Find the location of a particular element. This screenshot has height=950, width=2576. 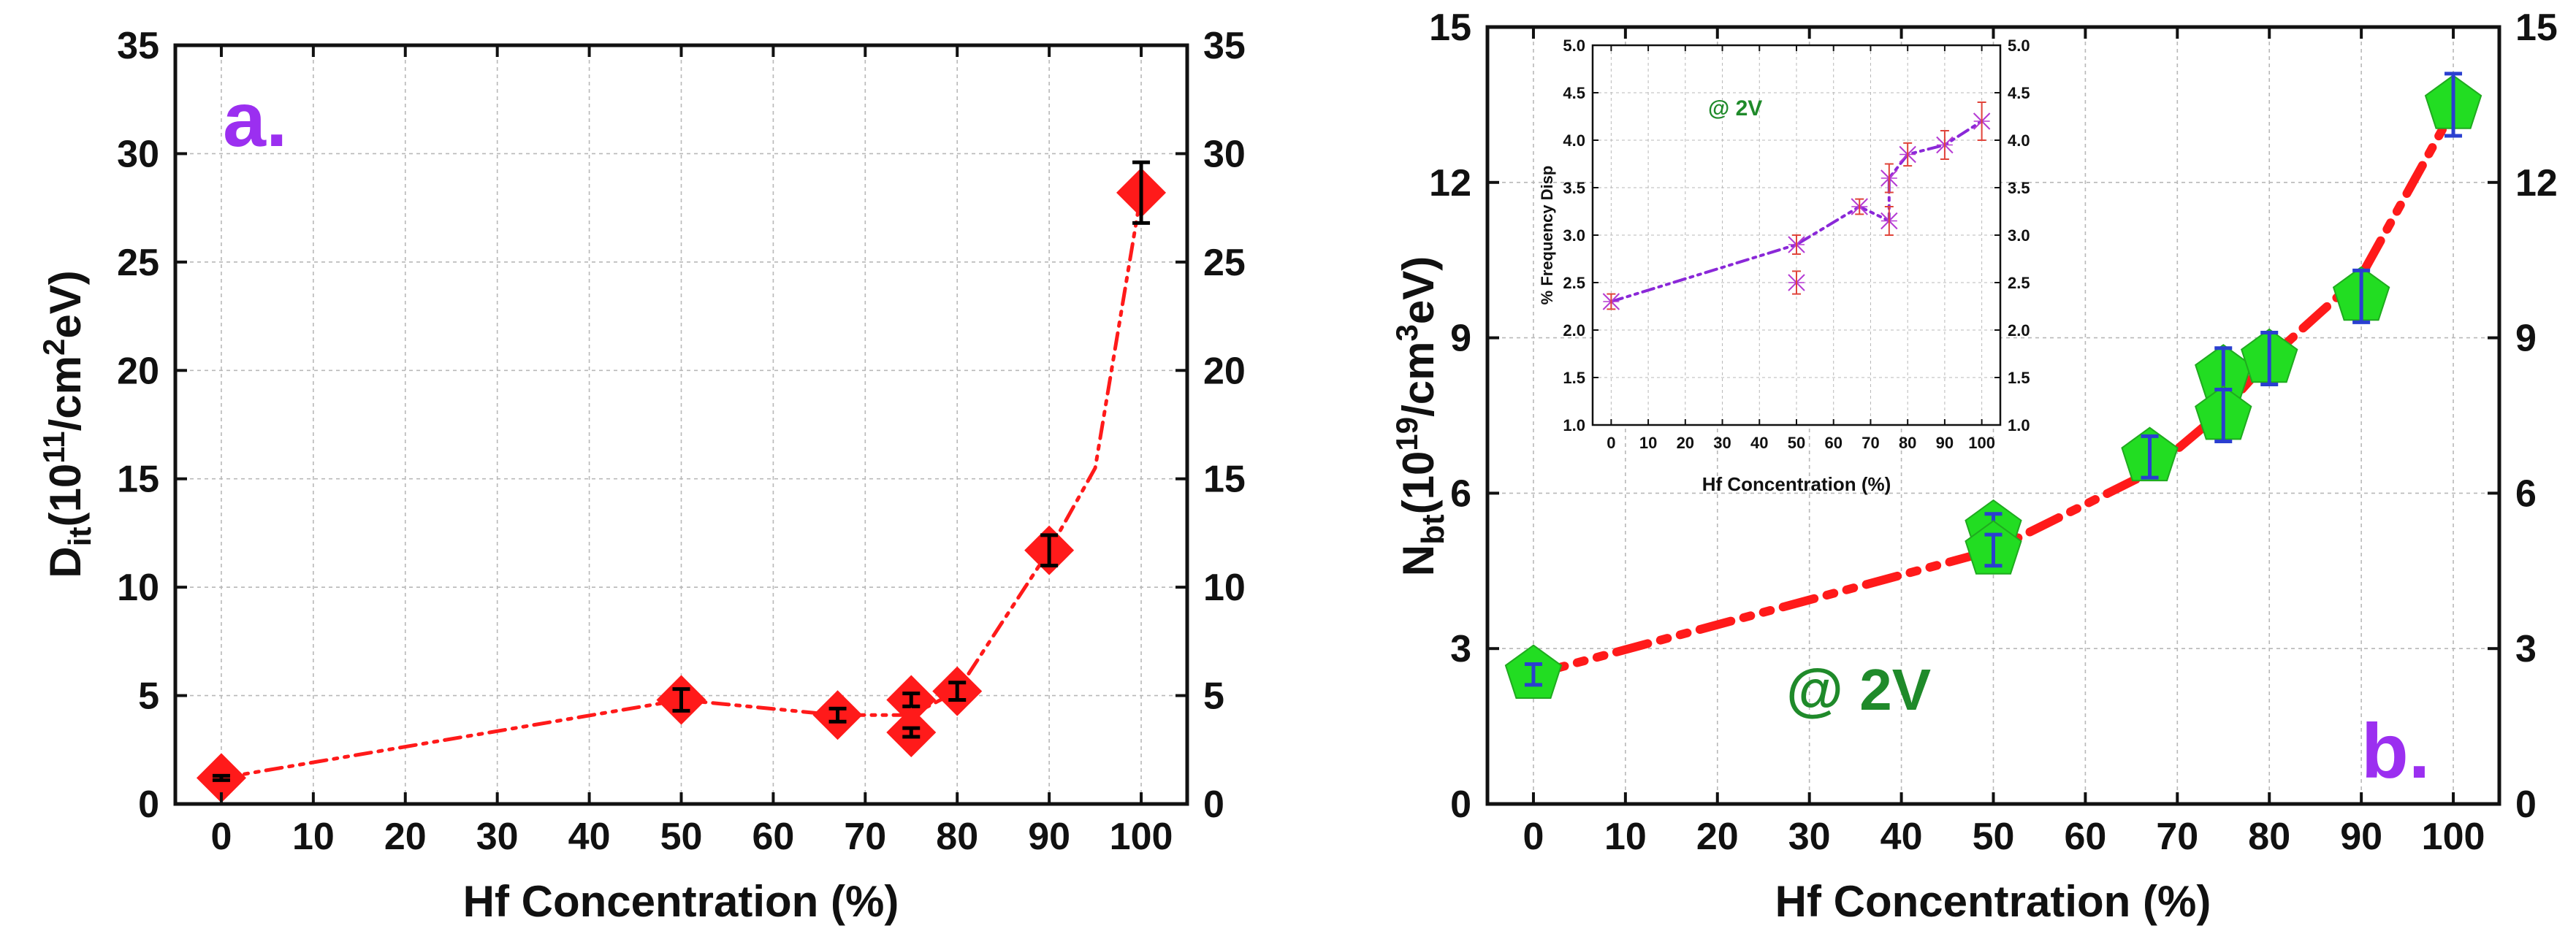

inset-y-axis-label: % Frequency Disp is located at coordinates (1547, 236).